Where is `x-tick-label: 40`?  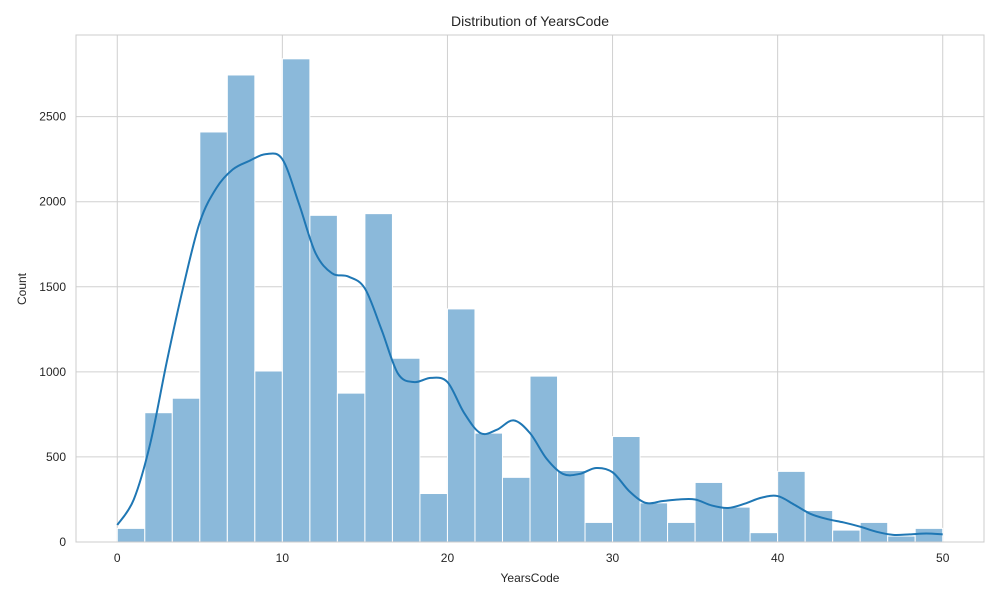 x-tick-label: 40 is located at coordinates (778, 558).